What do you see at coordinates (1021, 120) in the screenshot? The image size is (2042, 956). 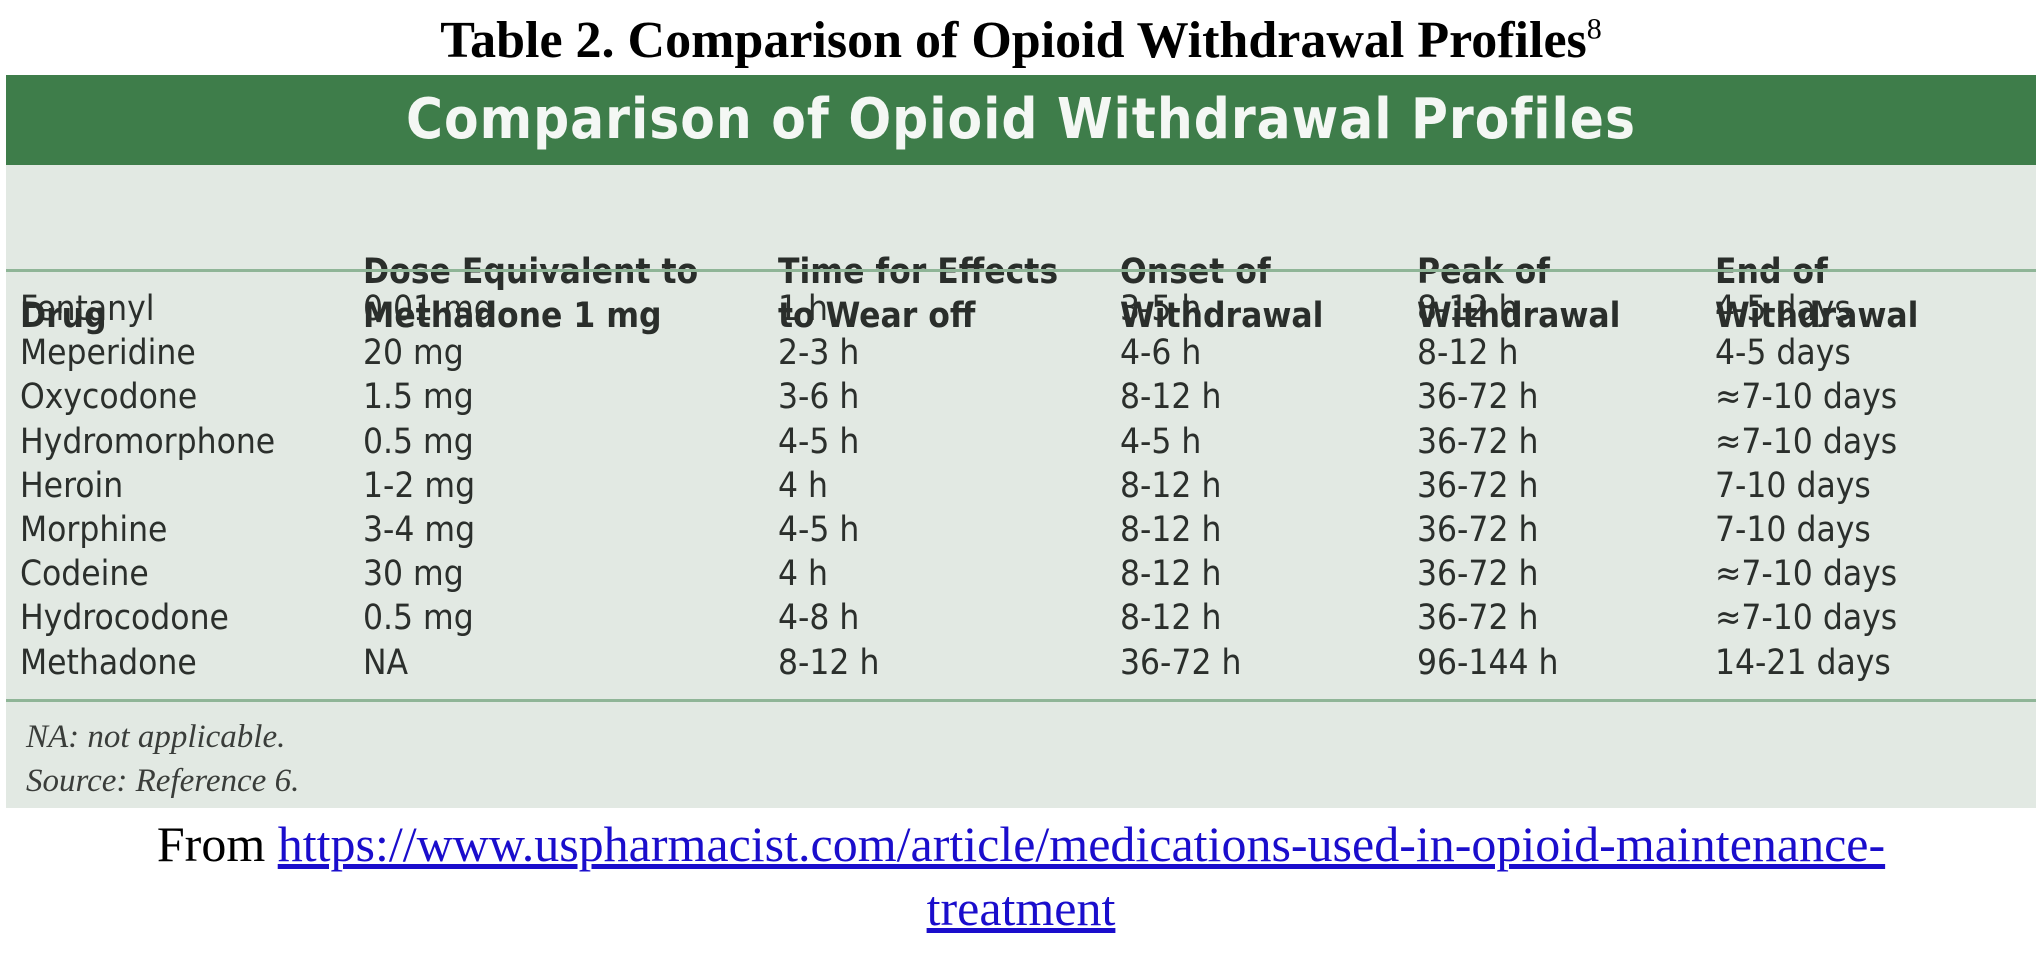 I see `table-banner-title: Comparison of Opioid Withdrawal Profiles` at bounding box center [1021, 120].